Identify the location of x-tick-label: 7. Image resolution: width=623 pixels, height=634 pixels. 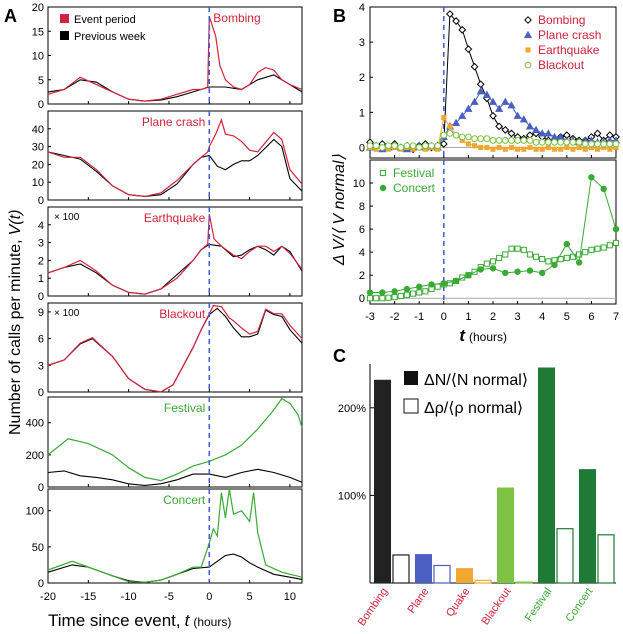
(616, 317).